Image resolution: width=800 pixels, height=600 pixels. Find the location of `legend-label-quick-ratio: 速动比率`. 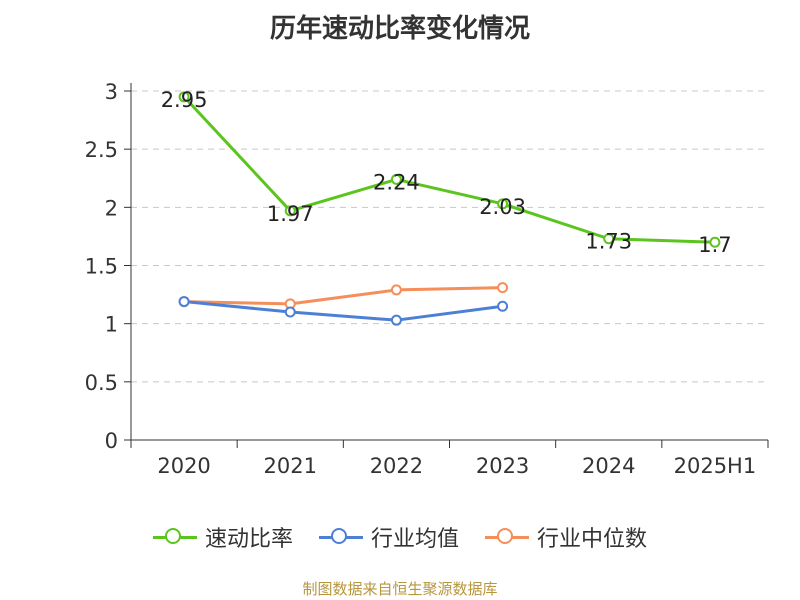

legend-label-quick-ratio: 速动比率 is located at coordinates (248, 539).